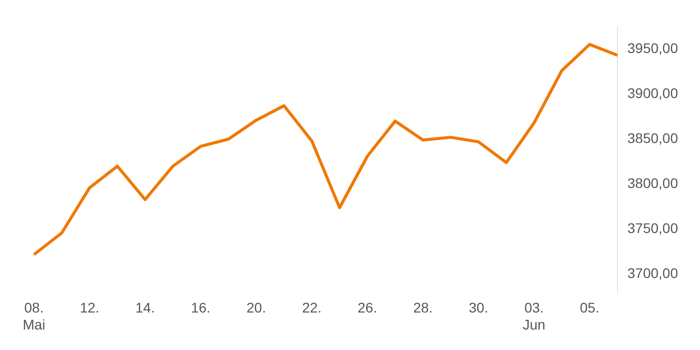 The image size is (700, 350). What do you see at coordinates (534, 316) in the screenshot?
I see `x-tick-label: 03. Jun` at bounding box center [534, 316].